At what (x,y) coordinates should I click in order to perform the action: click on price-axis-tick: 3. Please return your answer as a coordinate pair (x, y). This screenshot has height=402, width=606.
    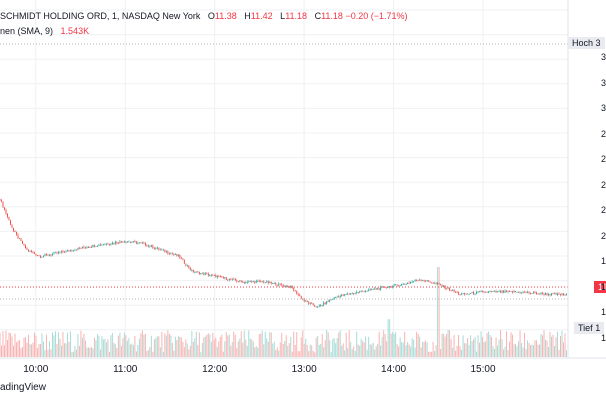
    Looking at the image, I should click on (603, 108).